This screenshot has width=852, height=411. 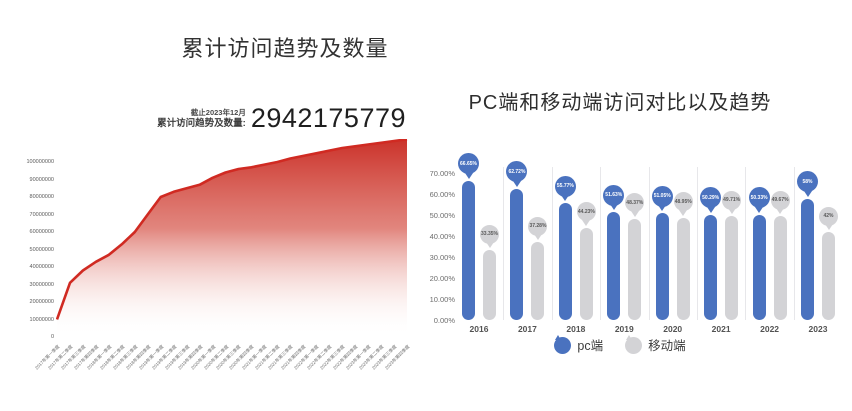 What do you see at coordinates (759, 267) in the screenshot?
I see `bar-pc-2022` at bounding box center [759, 267].